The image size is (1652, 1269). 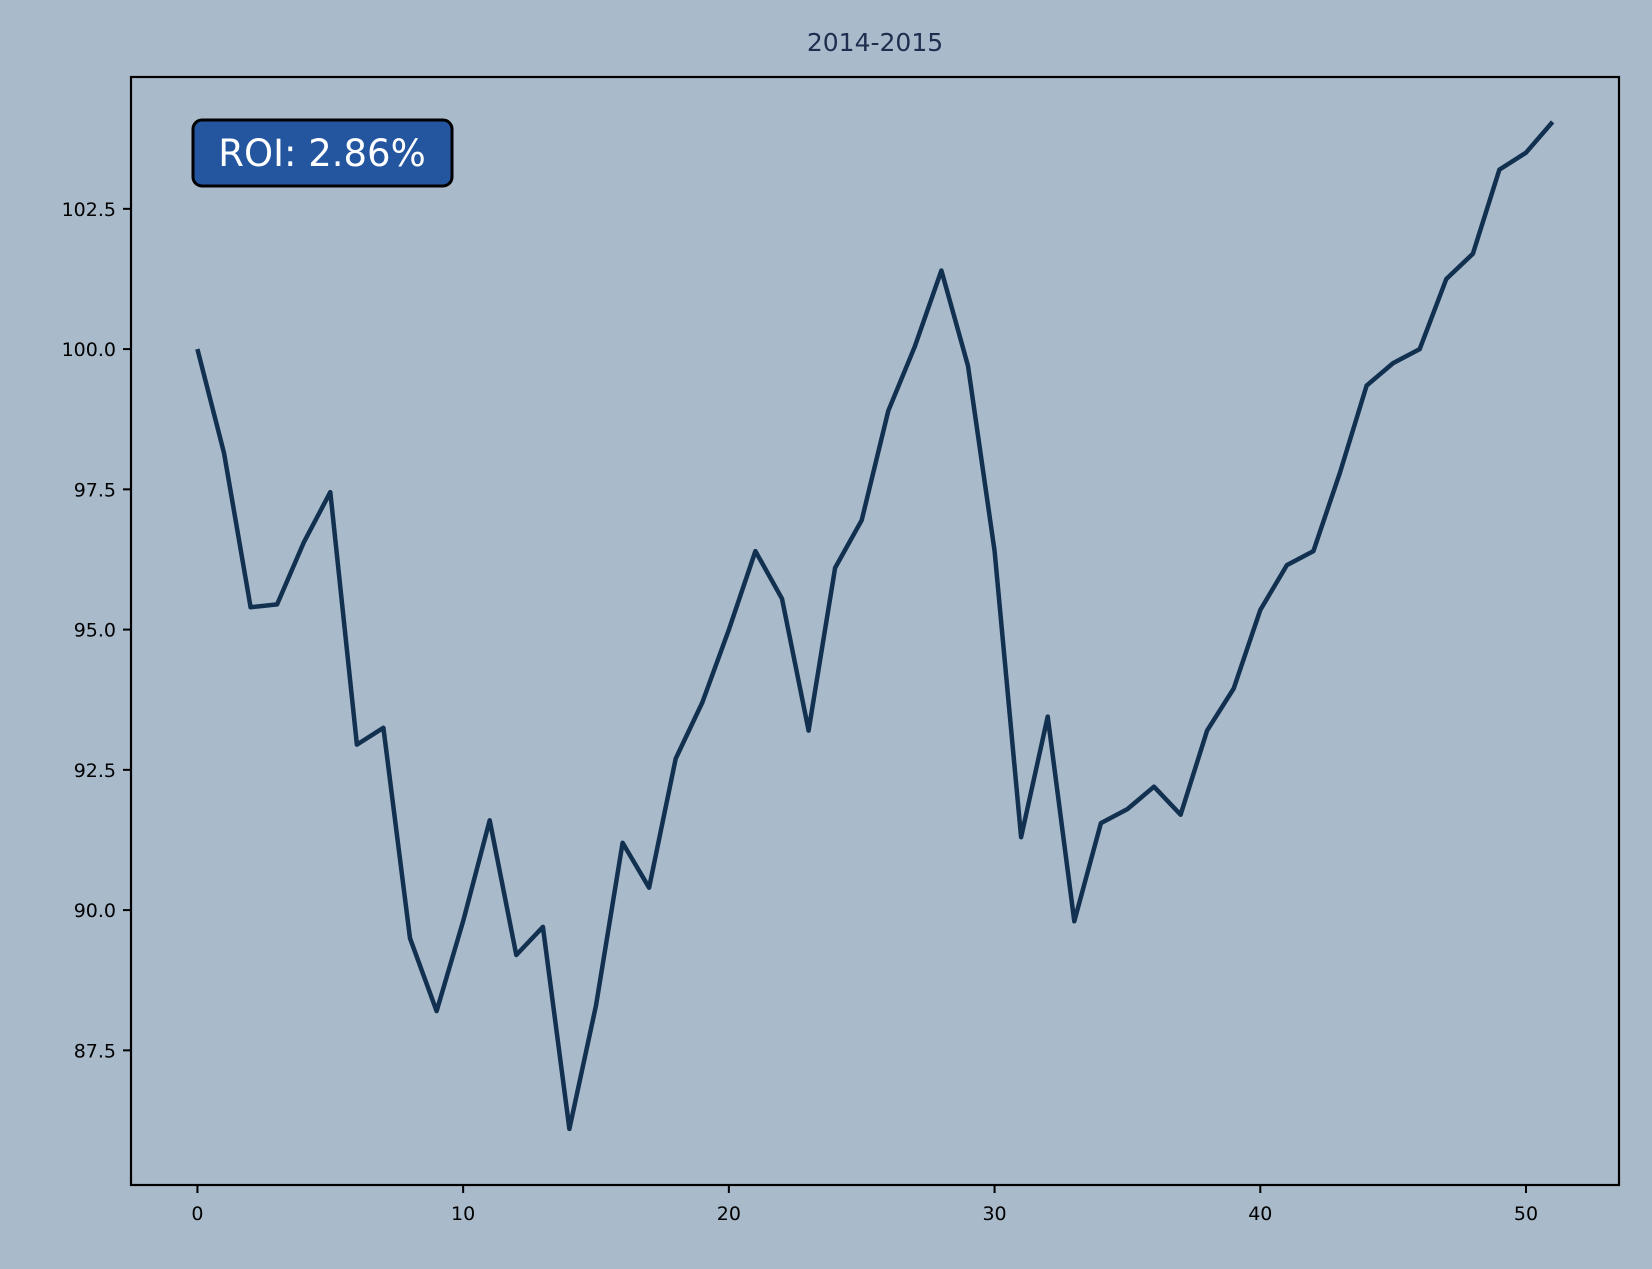 I want to click on y-tick-label: 100.0, so click(x=89, y=350).